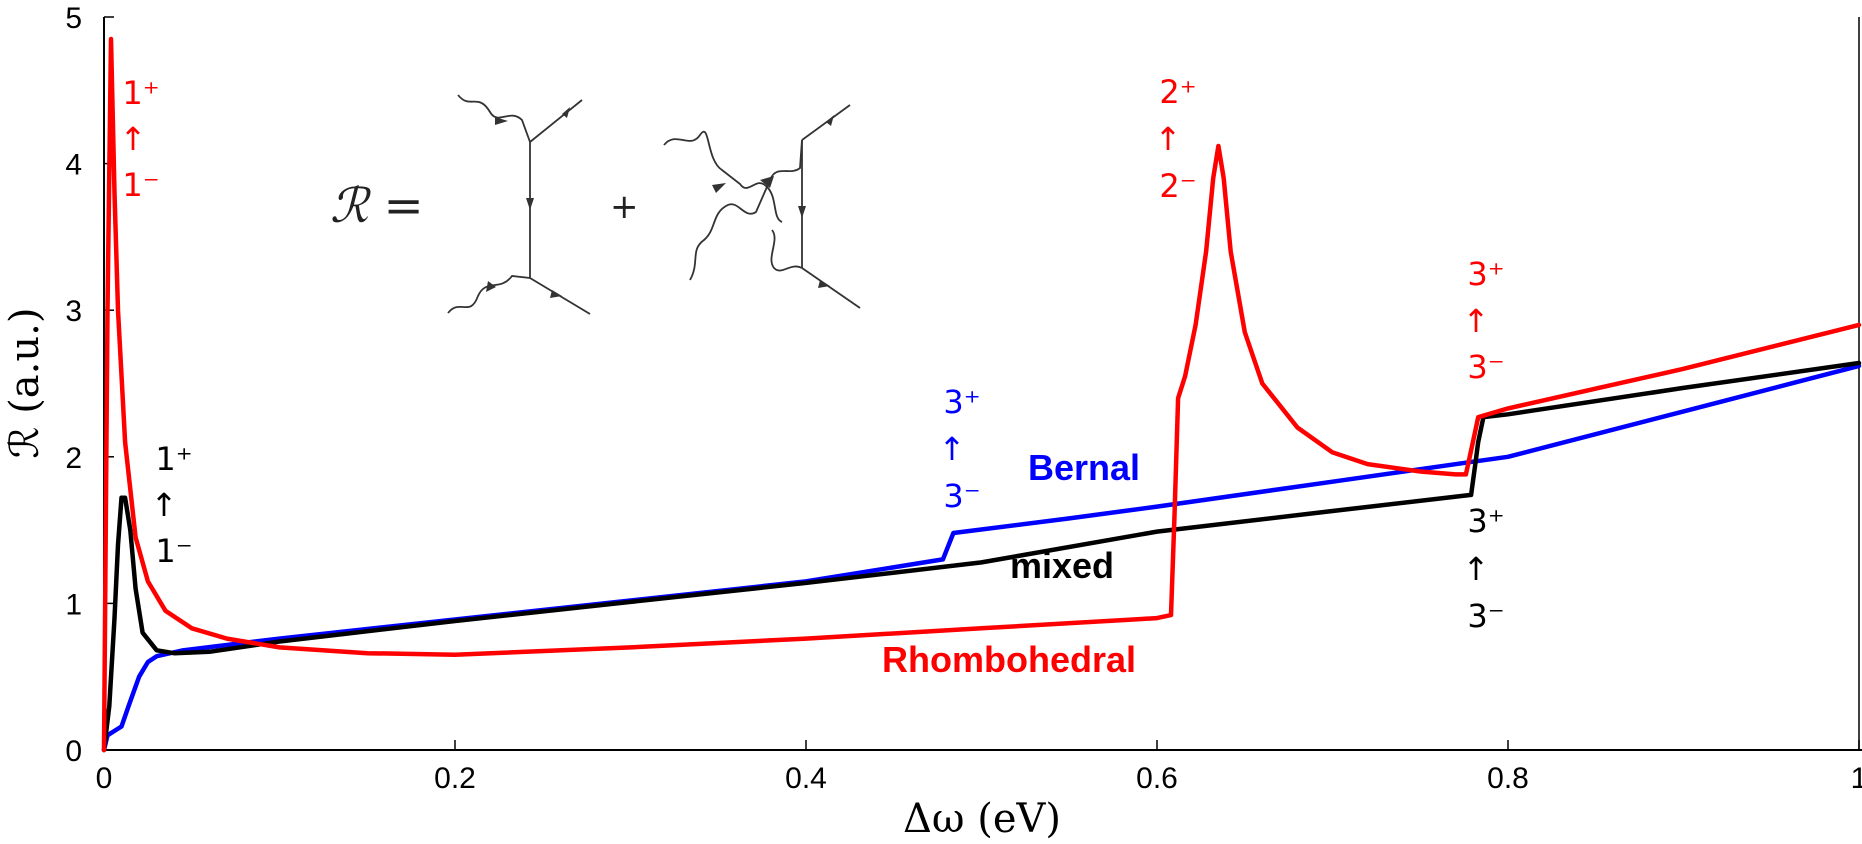 The width and height of the screenshot is (1862, 844). What do you see at coordinates (595, 204) in the screenshot?
I see `feynman-diagram-inset: ℛ = +` at bounding box center [595, 204].